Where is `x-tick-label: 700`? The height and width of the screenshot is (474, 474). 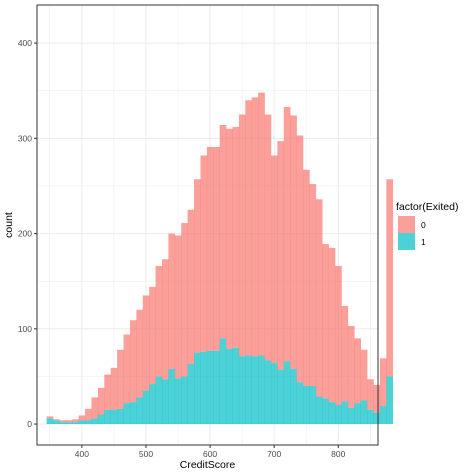
x-tick-label: 700 is located at coordinates (274, 454).